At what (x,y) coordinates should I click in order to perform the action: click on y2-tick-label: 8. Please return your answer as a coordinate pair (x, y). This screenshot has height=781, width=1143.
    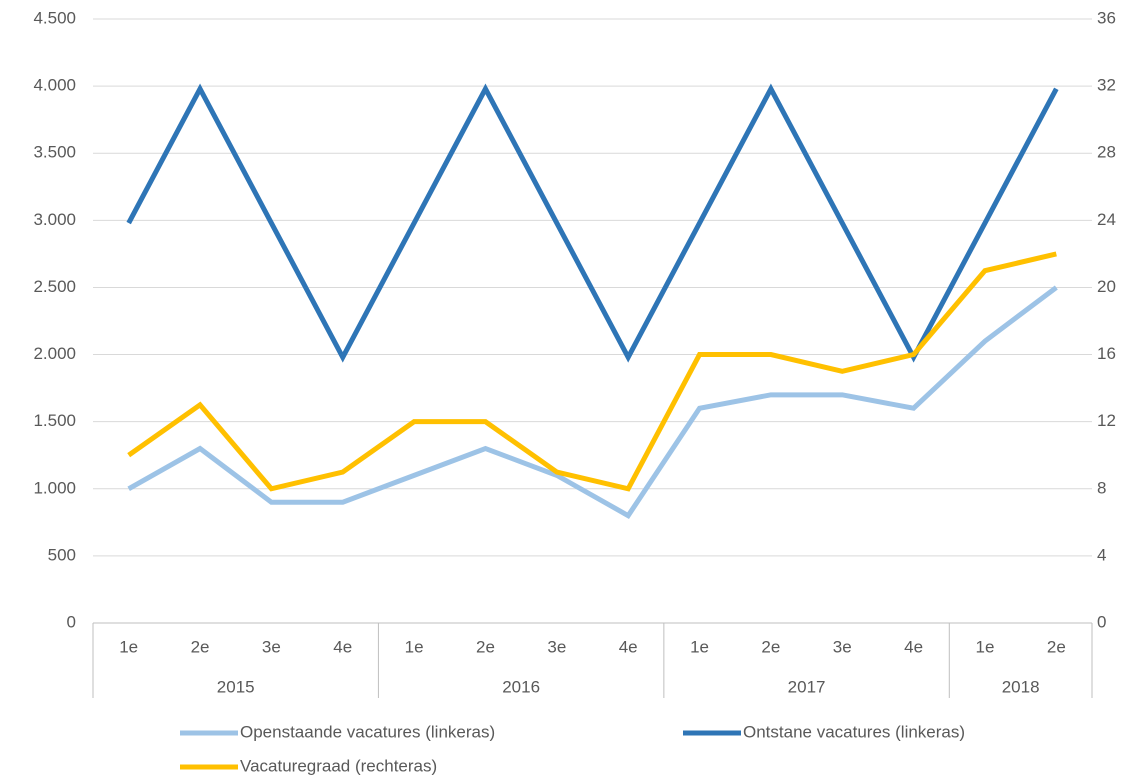
    Looking at the image, I should click on (1101, 487).